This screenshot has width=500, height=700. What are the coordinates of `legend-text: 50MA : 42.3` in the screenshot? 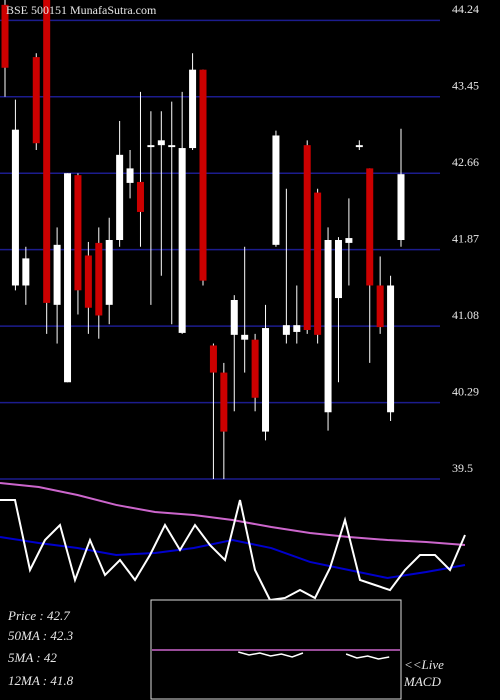 It's located at (41, 635).